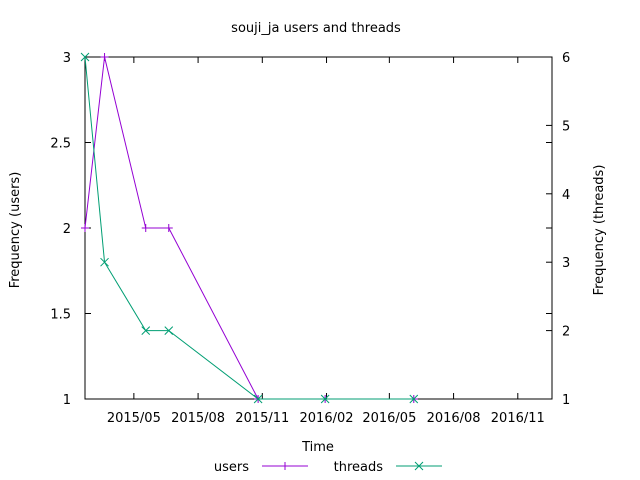 The image size is (640, 480). What do you see at coordinates (566, 263) in the screenshot?
I see `right-tick-label: 3` at bounding box center [566, 263].